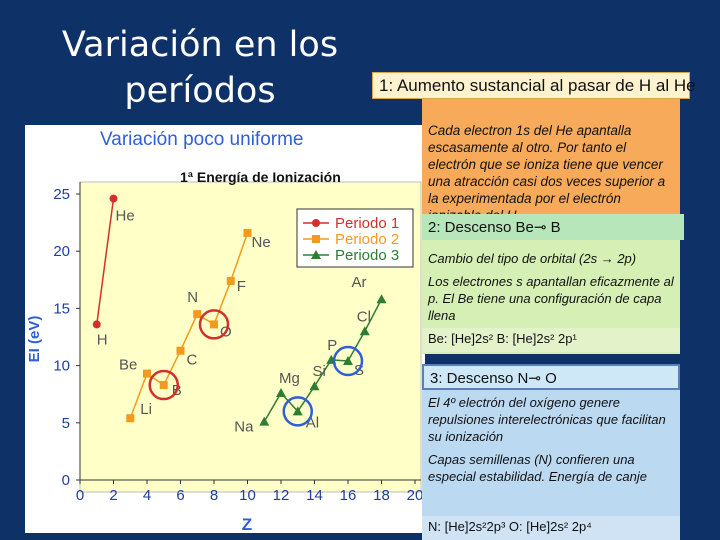 This screenshot has width=720, height=540. I want to click on y-tick-label: 25, so click(61, 194).